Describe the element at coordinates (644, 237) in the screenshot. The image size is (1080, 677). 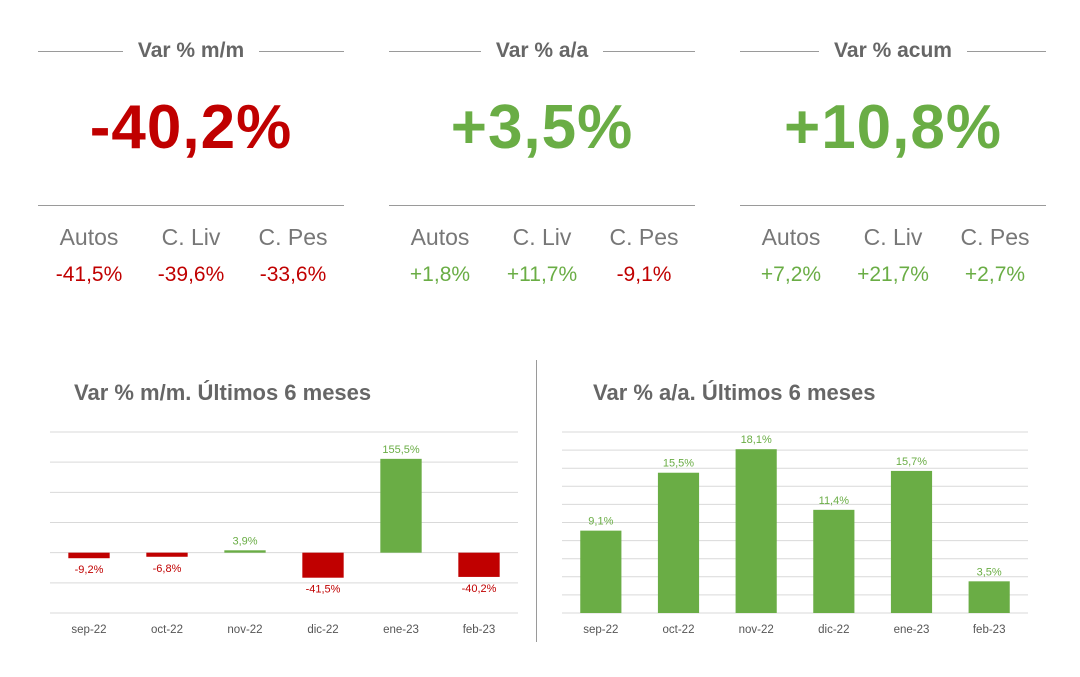
I see `kpi-aa-cpes-label: C. Pes` at that location.